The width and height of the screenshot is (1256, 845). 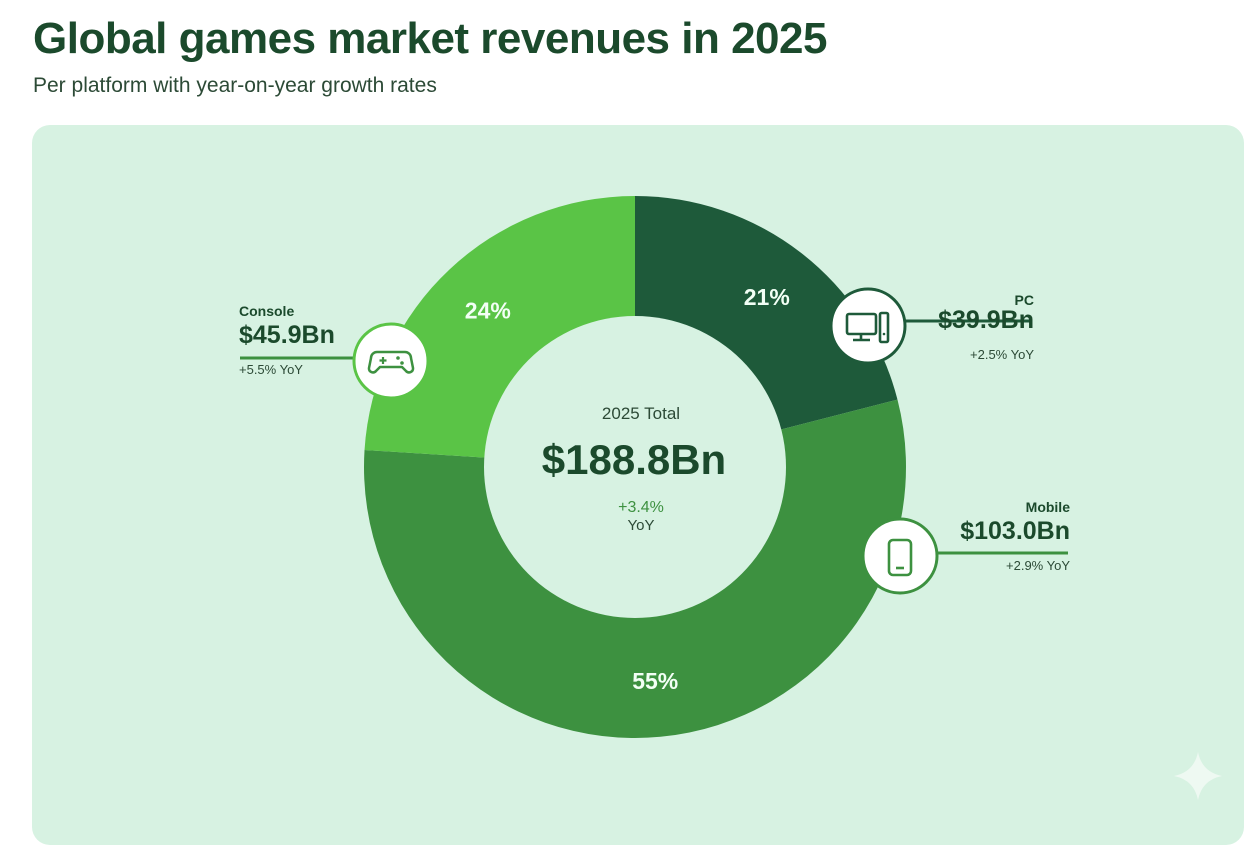 What do you see at coordinates (1198, 776) in the screenshot?
I see `sparkle-icon` at bounding box center [1198, 776].